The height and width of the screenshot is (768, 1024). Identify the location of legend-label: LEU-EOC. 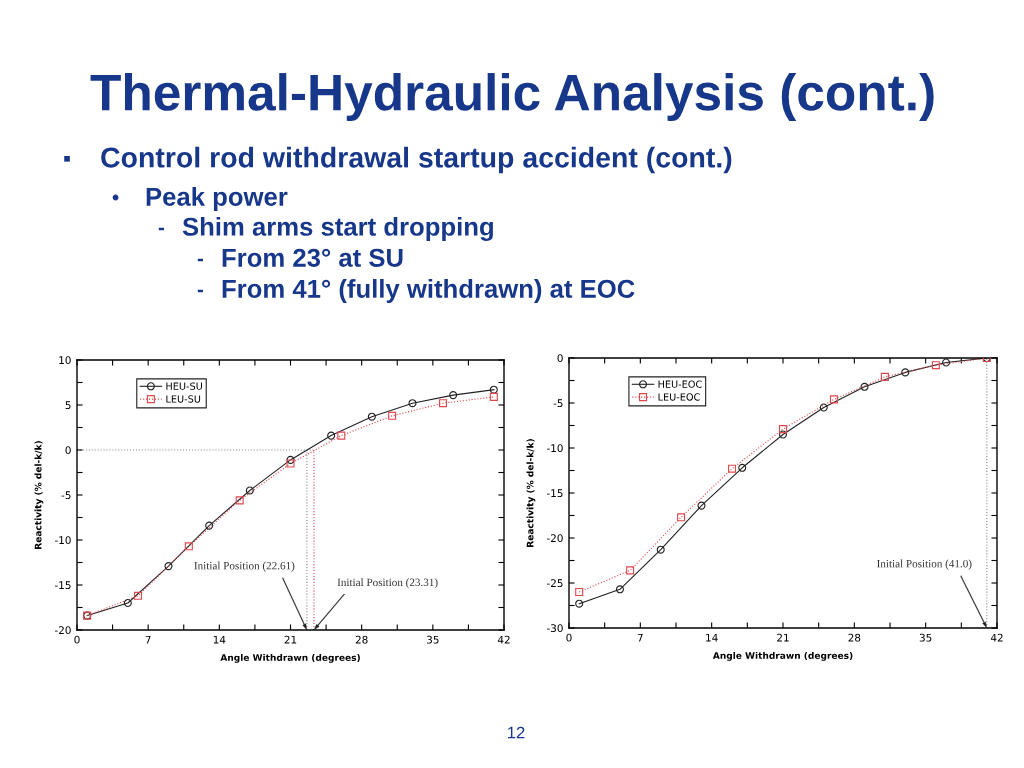
(679, 397).